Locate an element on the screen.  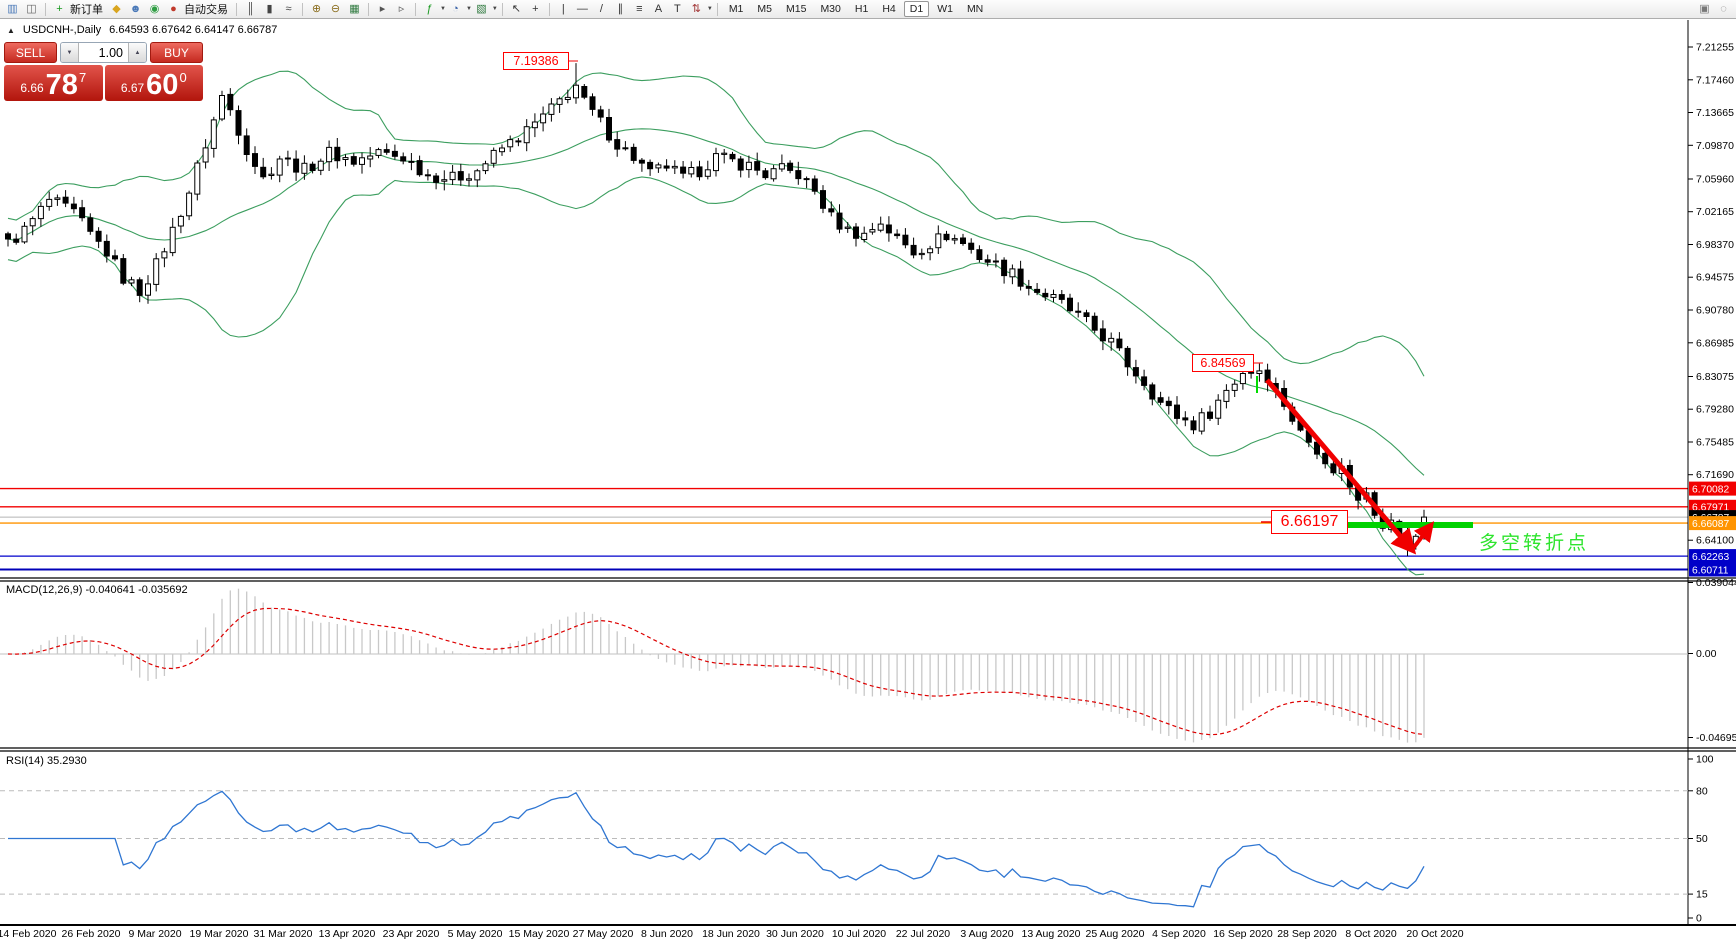
timeframe-button-m30: M30 is located at coordinates (830, 9).